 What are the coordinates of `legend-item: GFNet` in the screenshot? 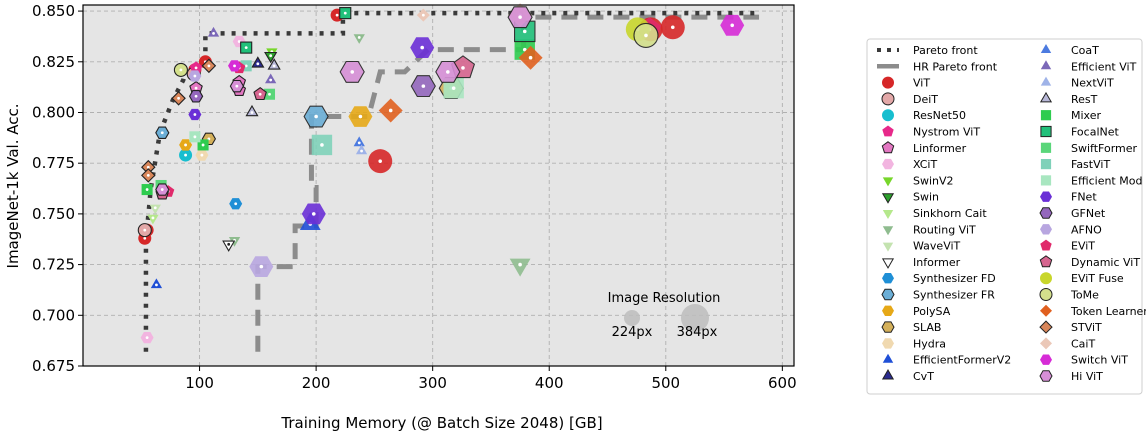 It's located at (1072, 213).